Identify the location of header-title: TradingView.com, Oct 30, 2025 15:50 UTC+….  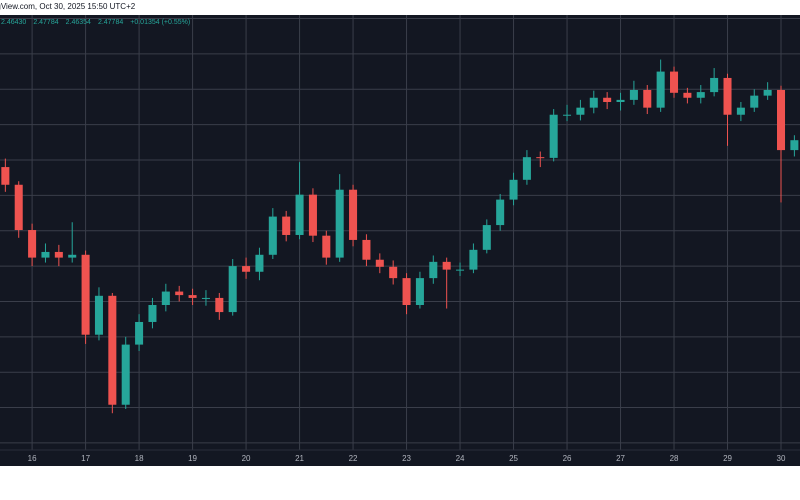
(68, 6).